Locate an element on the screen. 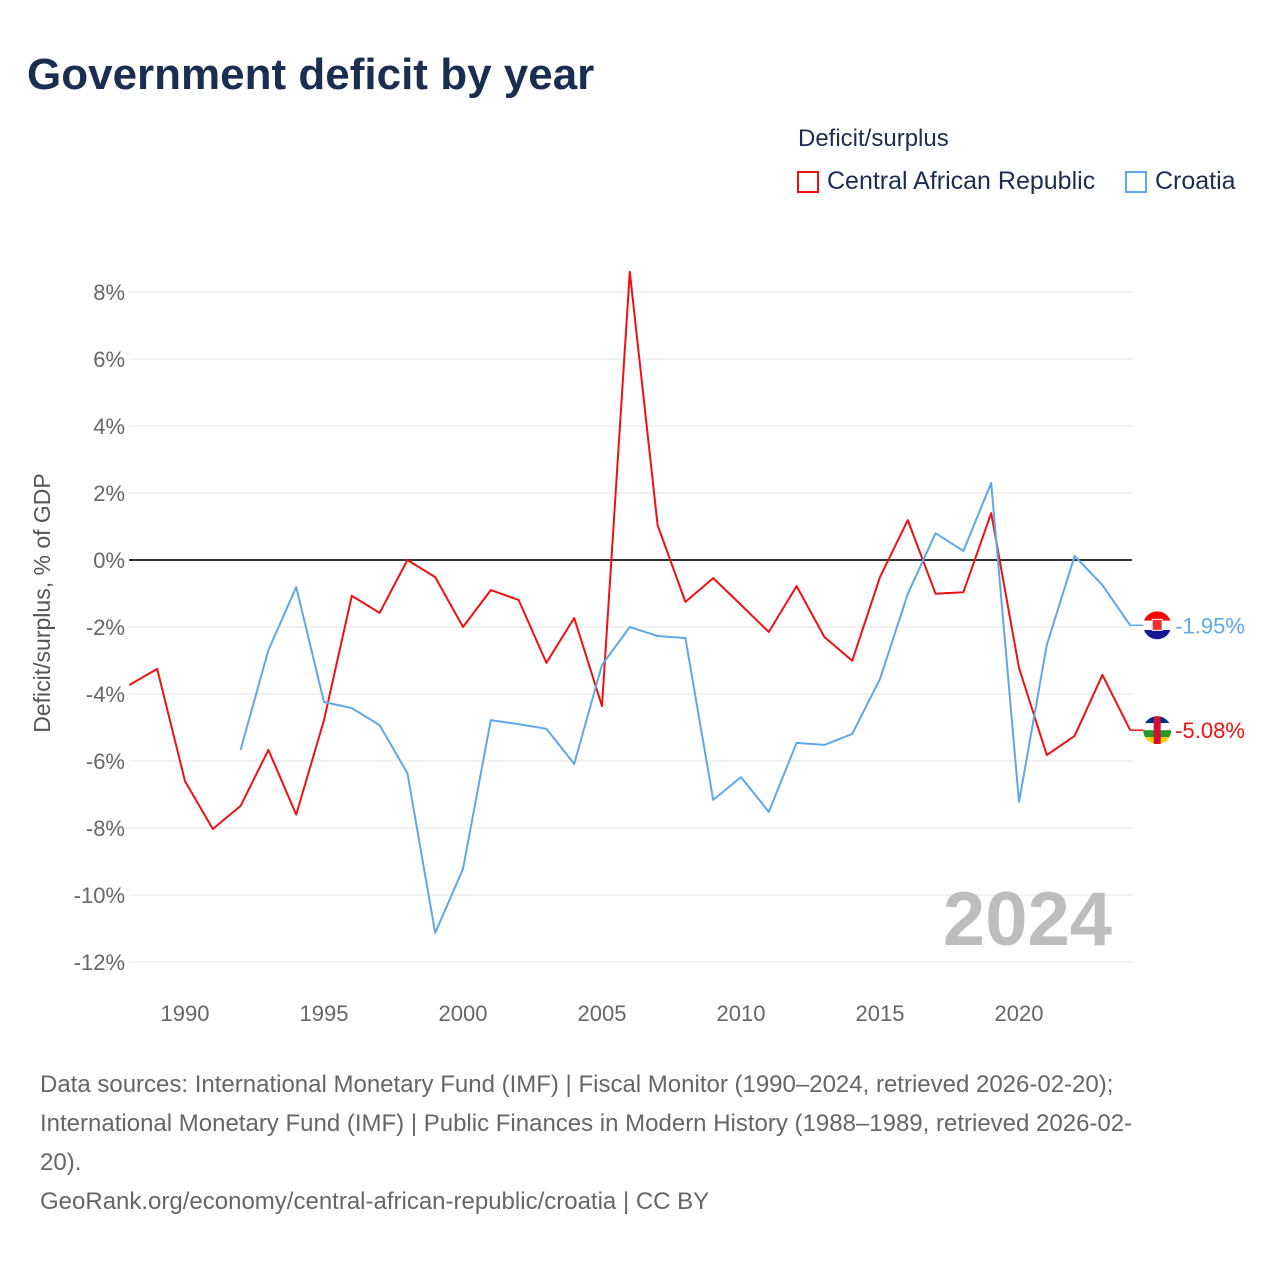  x-tick-label: 1990 is located at coordinates (185, 1013).